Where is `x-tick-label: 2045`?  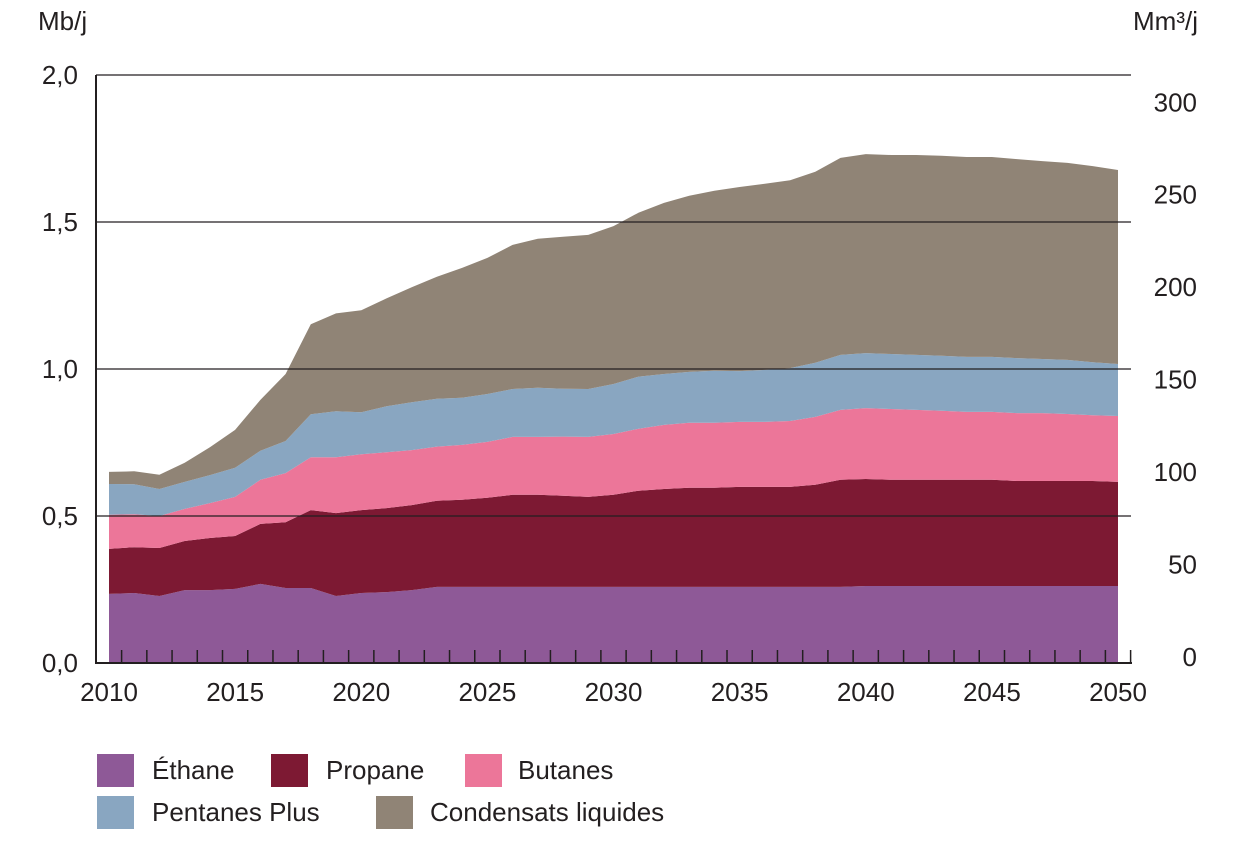 x-tick-label: 2045 is located at coordinates (992, 692).